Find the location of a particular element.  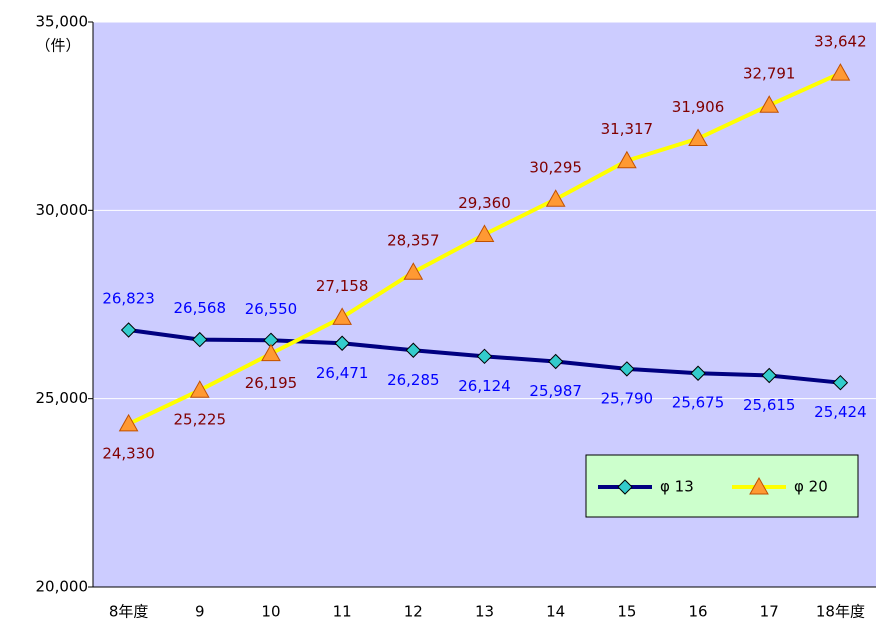

data-label: 24,330 is located at coordinates (128, 453).